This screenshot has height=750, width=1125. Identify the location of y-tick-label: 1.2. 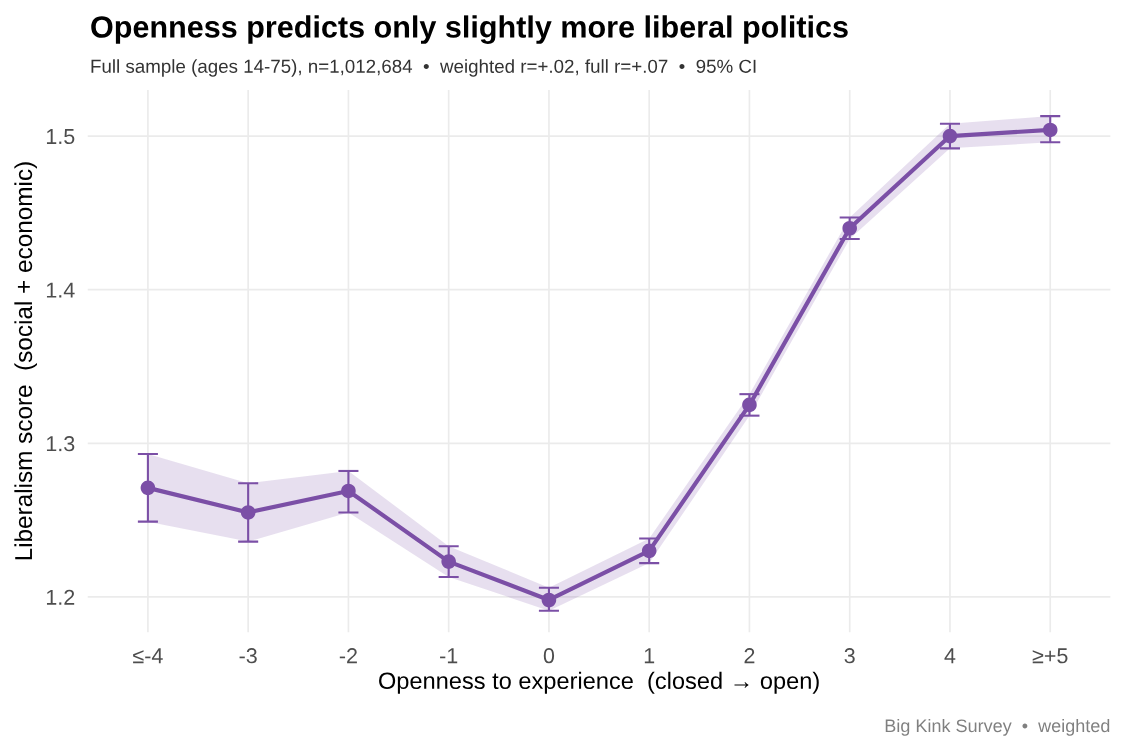
(60, 597).